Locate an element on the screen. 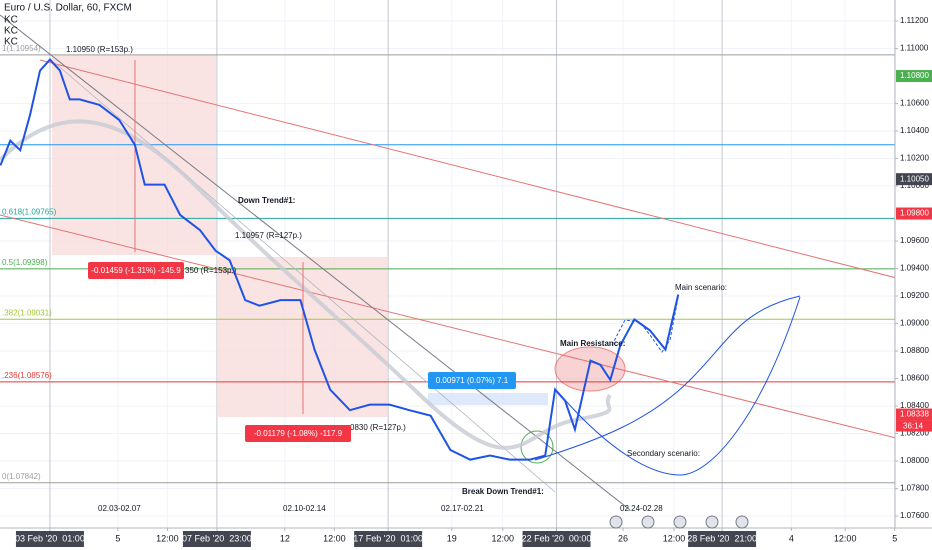 The height and width of the screenshot is (550, 932). annotation: 1.10957 (R=127p.) is located at coordinates (268, 235).